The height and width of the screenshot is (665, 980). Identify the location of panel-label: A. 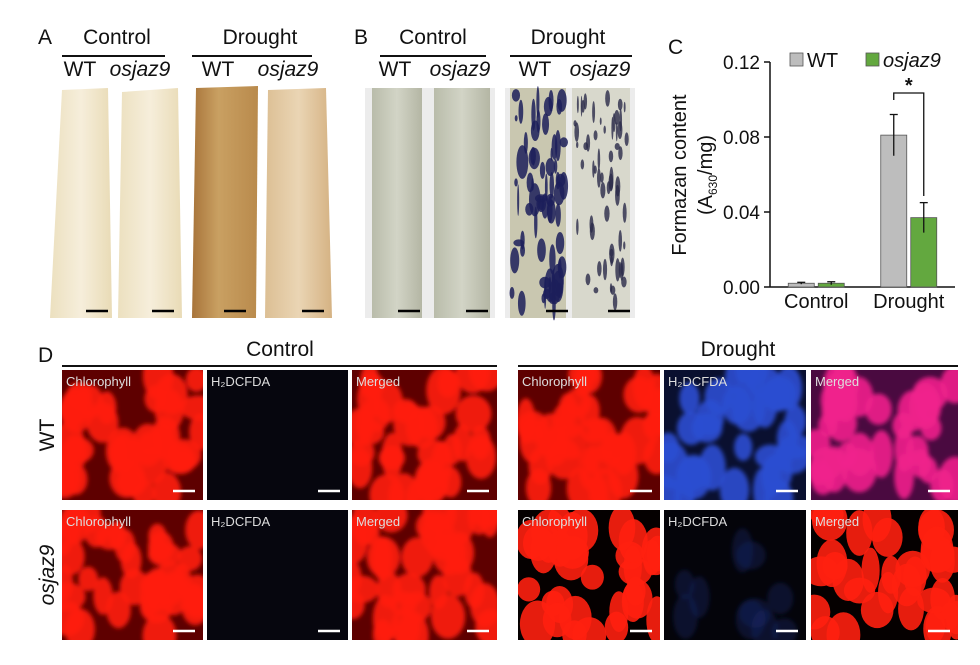
(45, 37).